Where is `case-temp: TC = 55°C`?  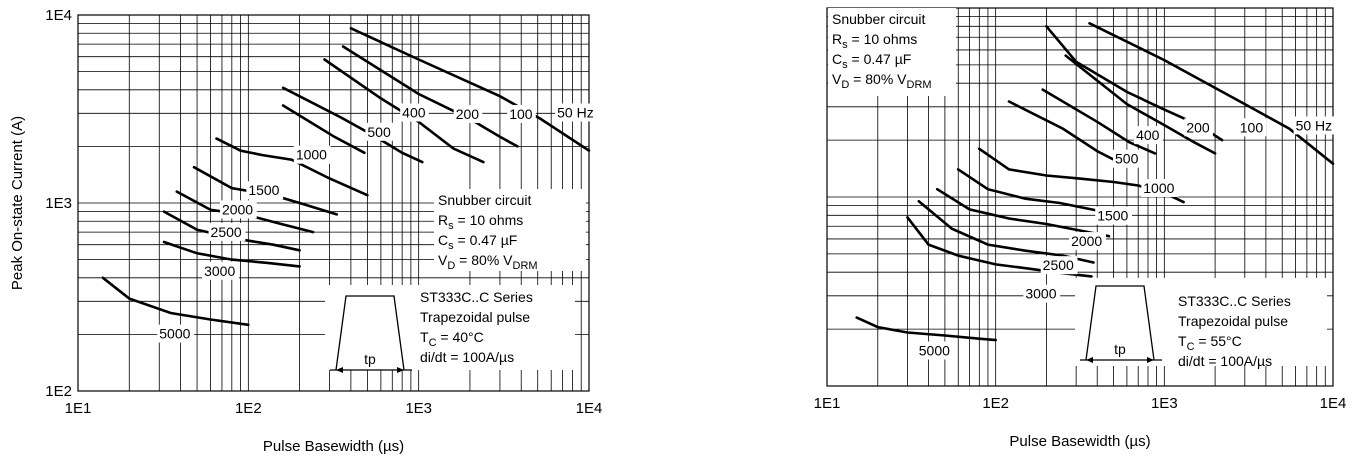
case-temp: TC = 55°C is located at coordinates (1210, 343).